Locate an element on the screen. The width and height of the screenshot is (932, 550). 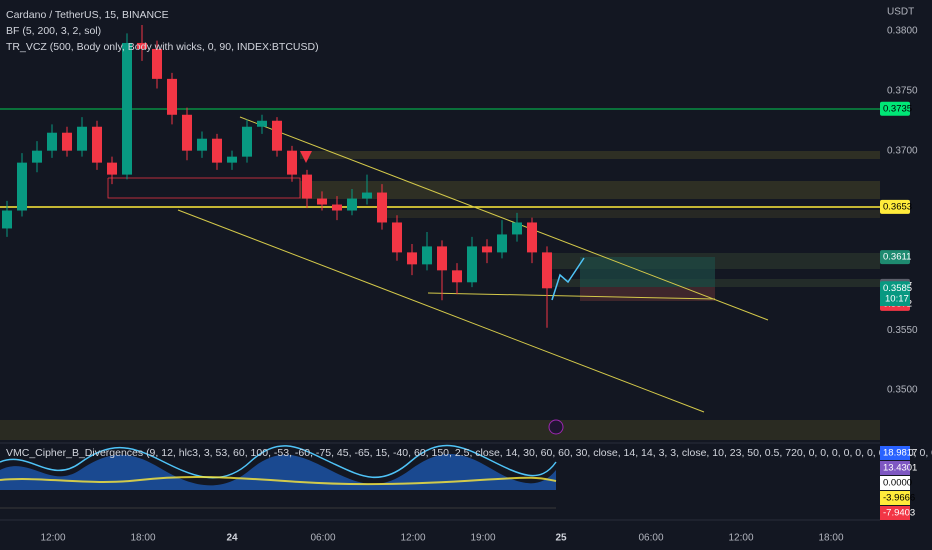
arrow is located at coordinates (568, 279).